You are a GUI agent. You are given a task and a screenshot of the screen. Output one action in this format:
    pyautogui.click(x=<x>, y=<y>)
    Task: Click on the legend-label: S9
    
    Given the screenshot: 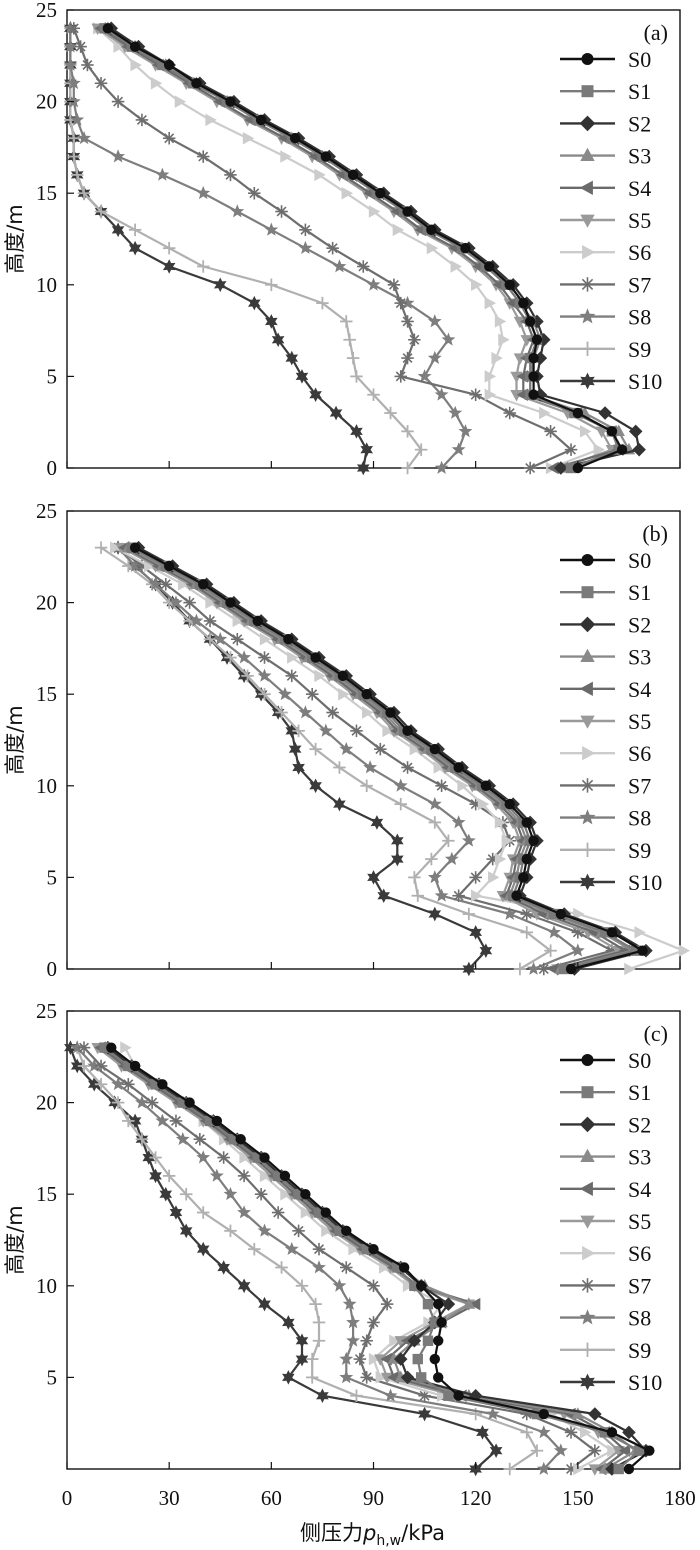 What is the action you would take?
    pyautogui.click(x=639, y=1350)
    